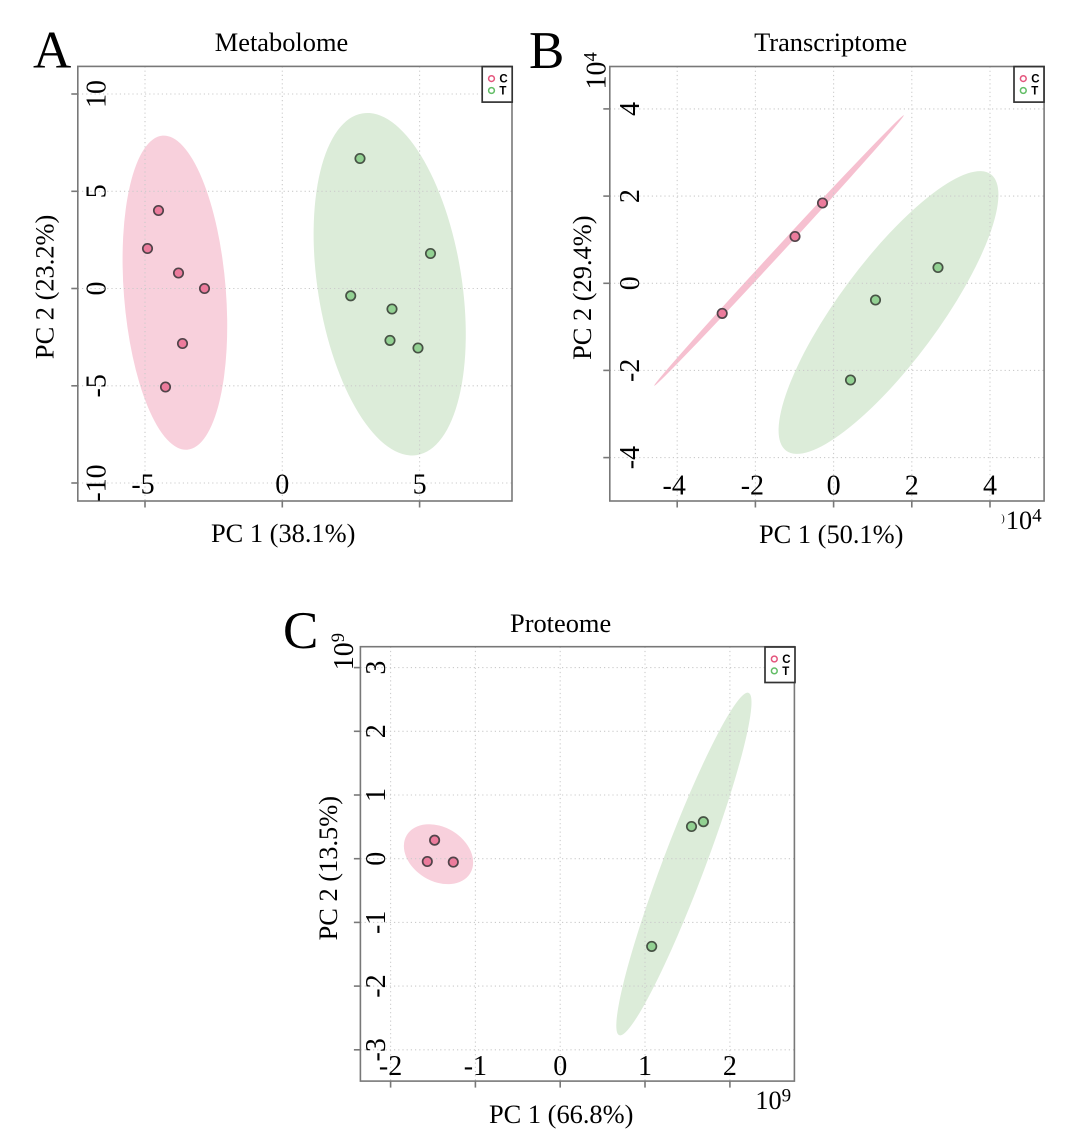 The image size is (1080, 1145). Describe the element at coordinates (560, 623) in the screenshot. I see `svg-text: Proteome` at that location.